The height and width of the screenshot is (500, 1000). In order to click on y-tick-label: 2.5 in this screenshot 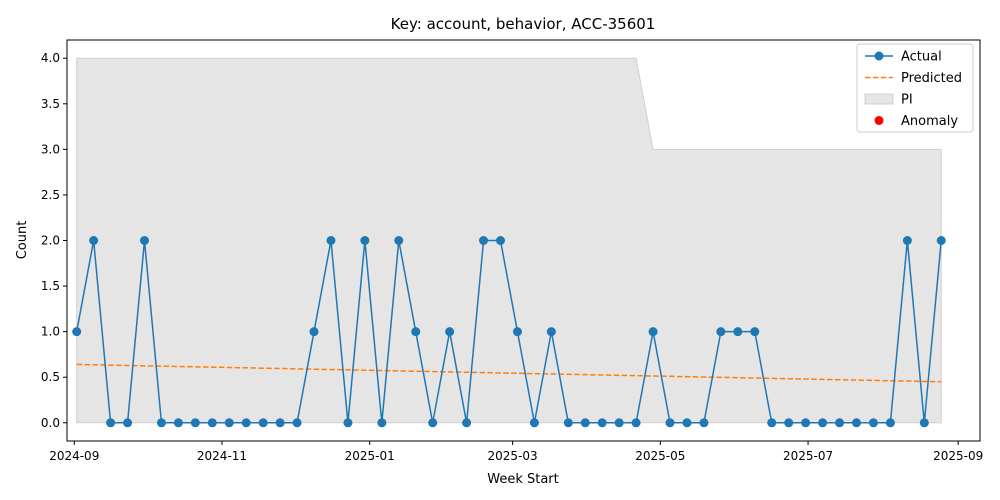, I will do `click(50, 195)`.